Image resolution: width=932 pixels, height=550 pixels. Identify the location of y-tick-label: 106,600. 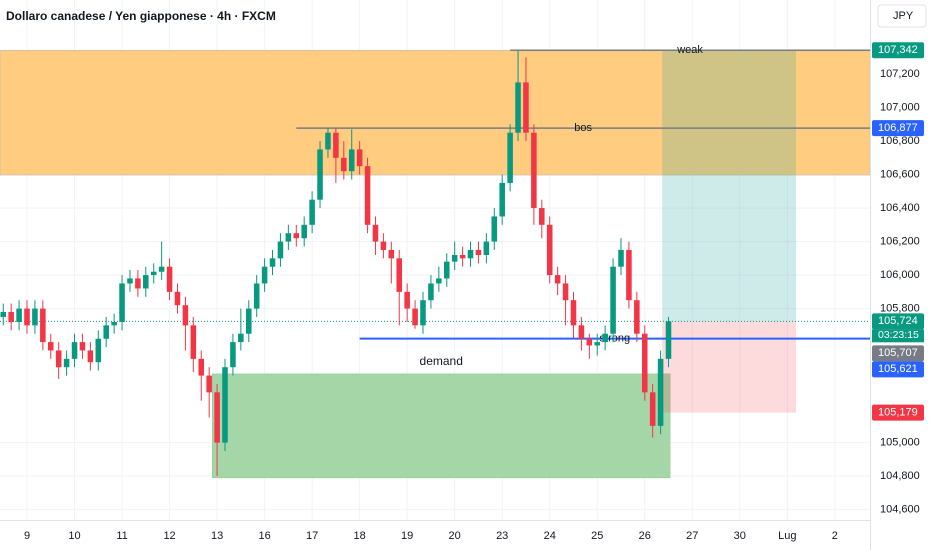
(900, 174).